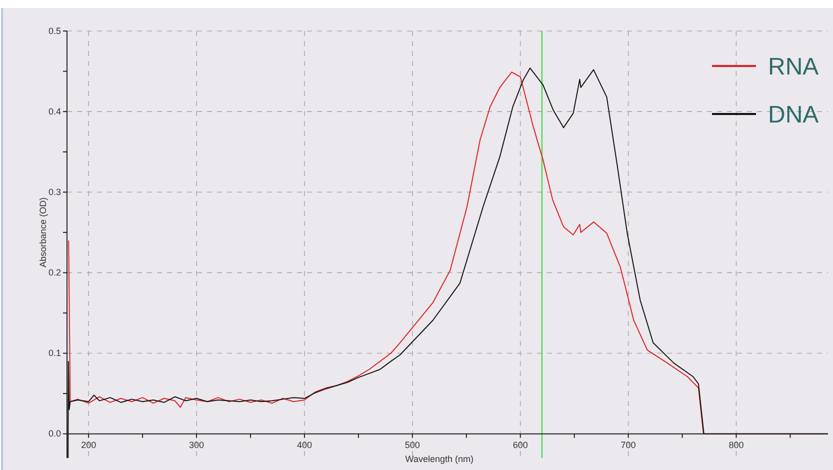  I want to click on x-tick-label: 800, so click(736, 445).